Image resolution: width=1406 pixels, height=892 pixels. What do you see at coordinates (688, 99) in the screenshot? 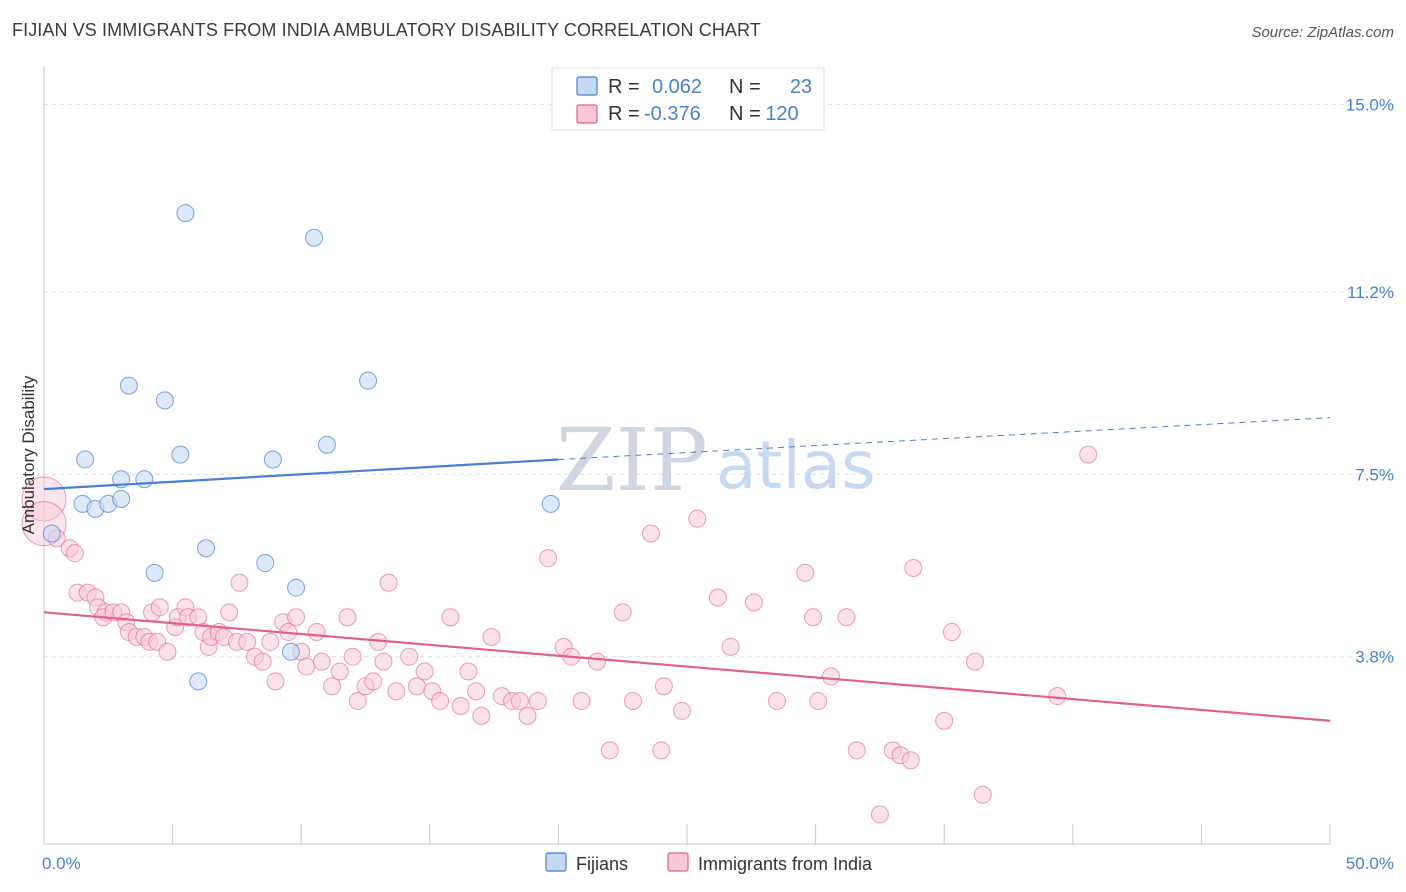
I see `legend: R = 0.062 N = 23 R = -0.376 N = 120` at bounding box center [688, 99].